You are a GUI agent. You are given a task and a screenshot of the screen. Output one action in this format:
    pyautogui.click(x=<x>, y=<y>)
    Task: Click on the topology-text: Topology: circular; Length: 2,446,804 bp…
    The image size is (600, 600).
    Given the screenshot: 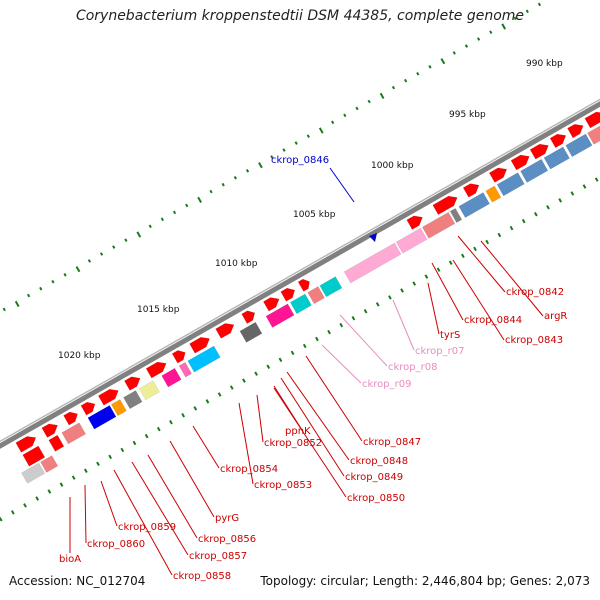 What is the action you would take?
    pyautogui.click(x=425, y=581)
    